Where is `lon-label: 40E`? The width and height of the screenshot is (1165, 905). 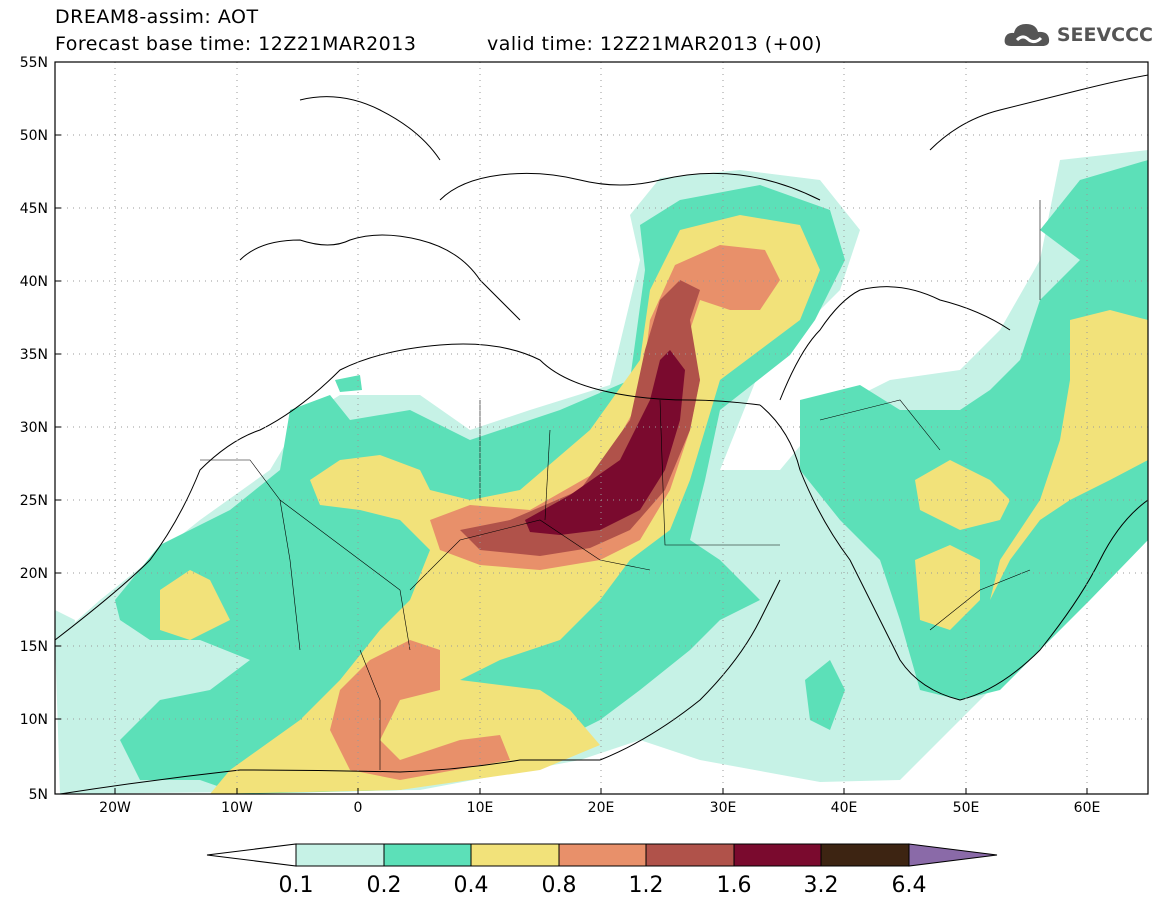 lon-label: 40E is located at coordinates (844, 808).